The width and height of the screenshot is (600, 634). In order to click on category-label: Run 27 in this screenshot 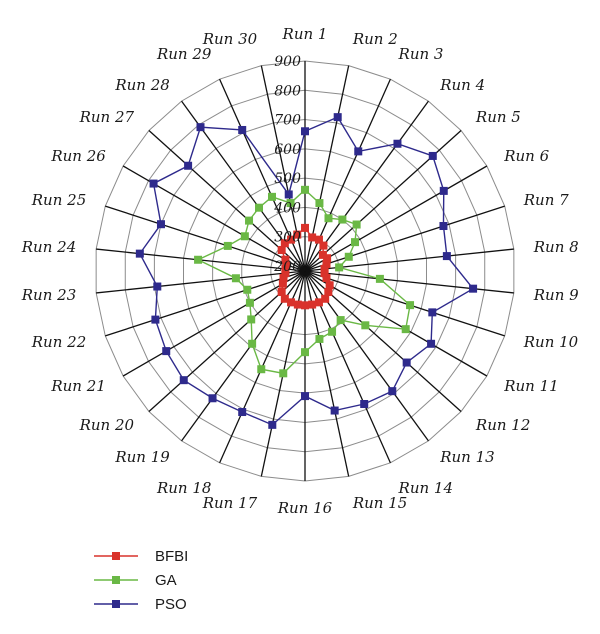, I will do `click(107, 117)`.